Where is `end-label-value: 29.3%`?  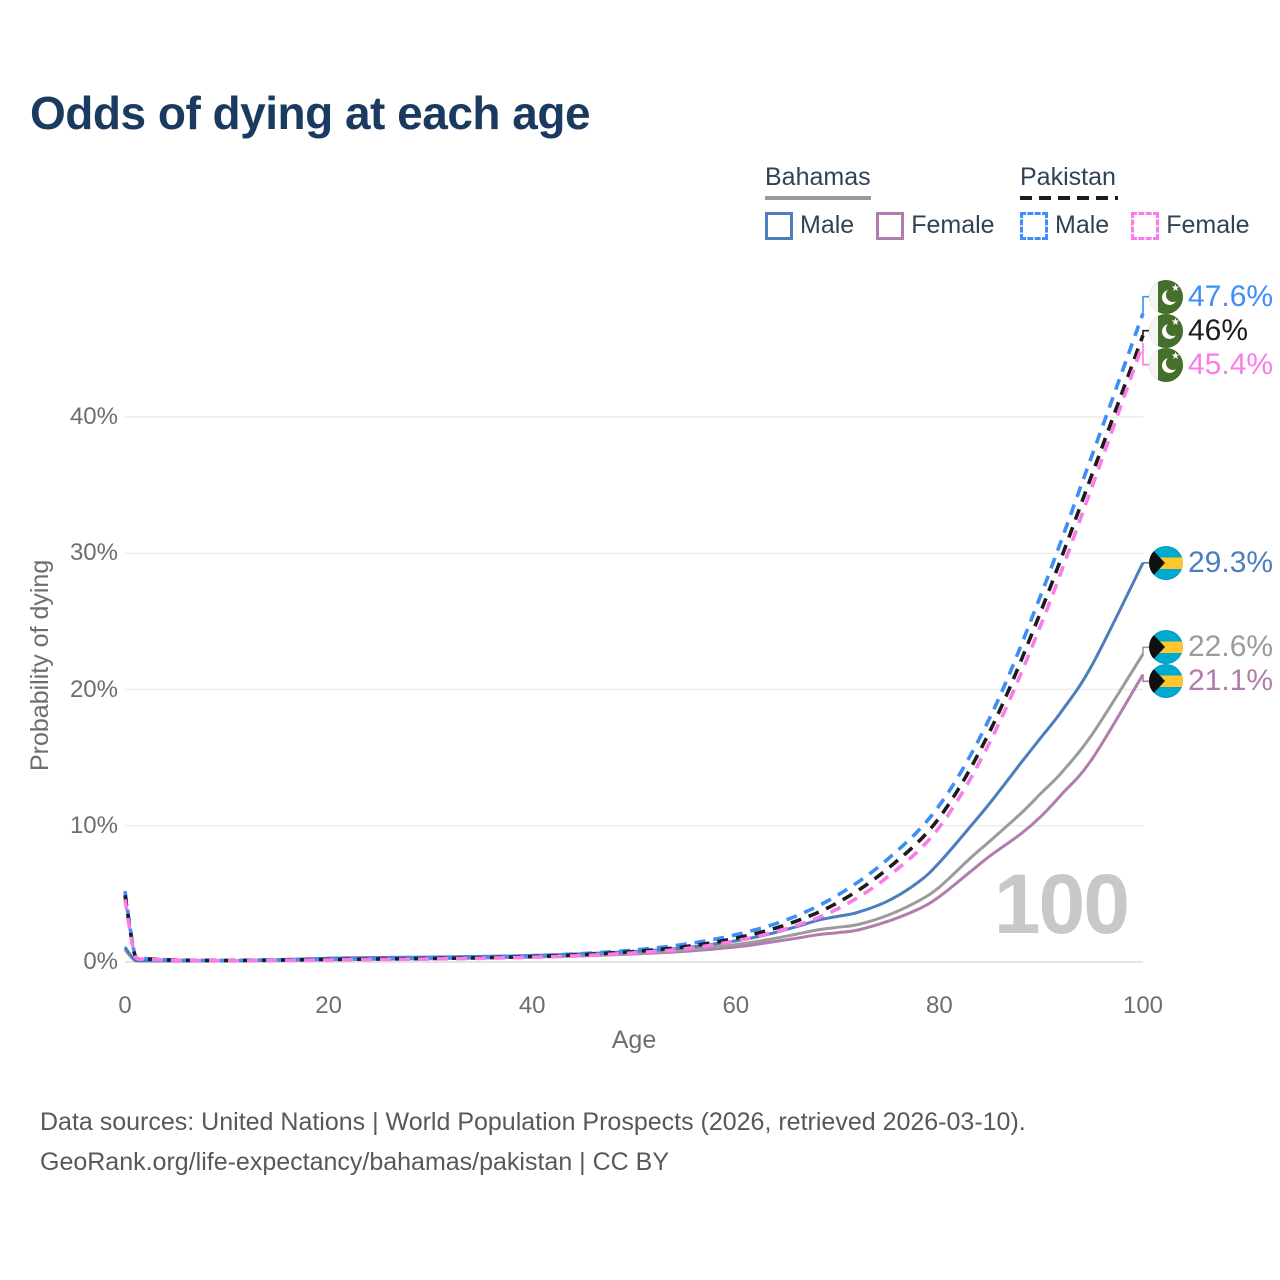
end-label-value: 29.3% is located at coordinates (1231, 562).